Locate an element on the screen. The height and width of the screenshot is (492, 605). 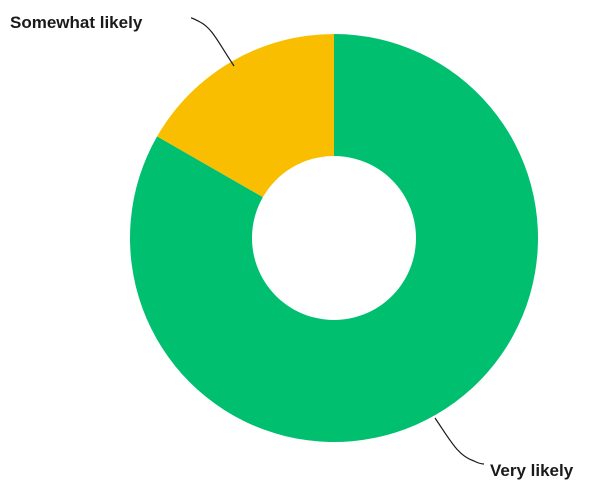
slice-somewhat-likely is located at coordinates (245, 116).